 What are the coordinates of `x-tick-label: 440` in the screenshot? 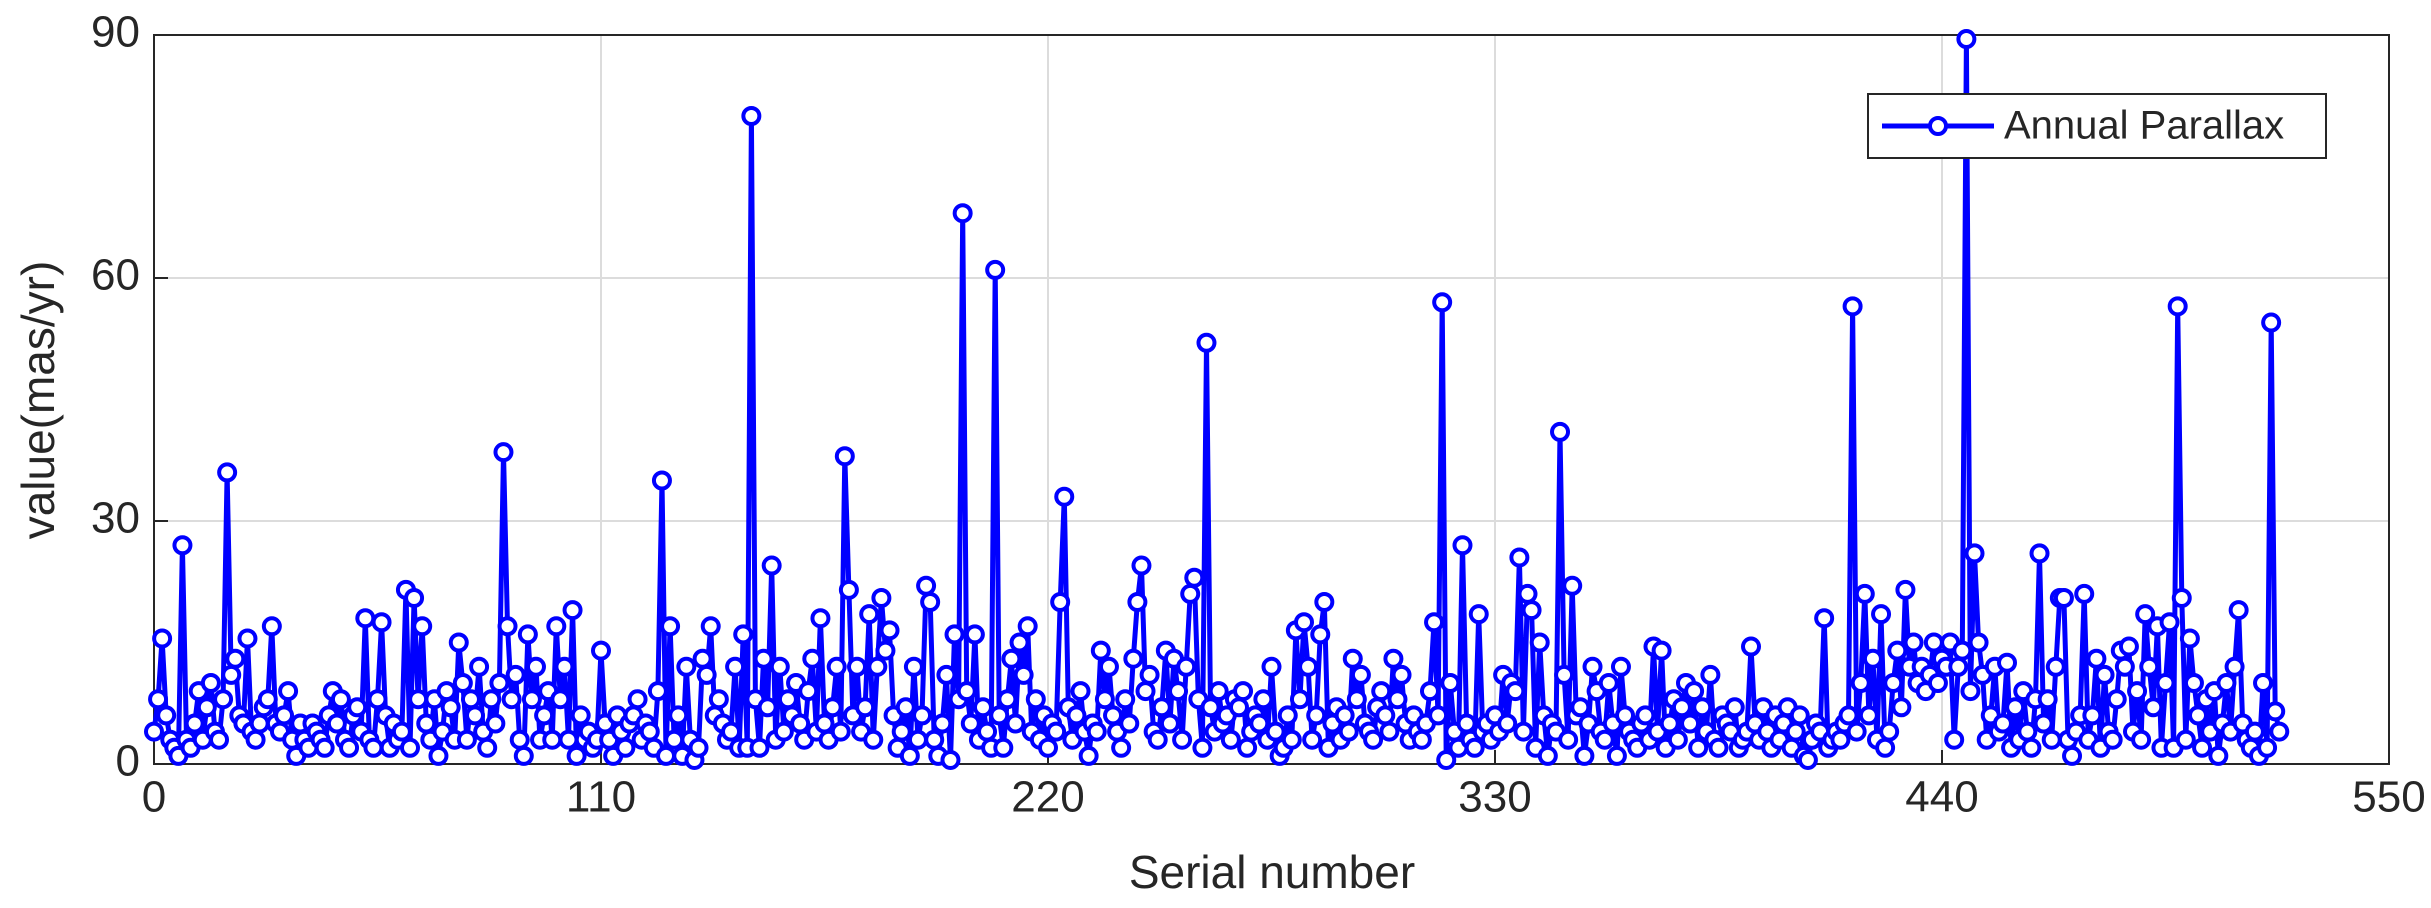 It's located at (1941, 797).